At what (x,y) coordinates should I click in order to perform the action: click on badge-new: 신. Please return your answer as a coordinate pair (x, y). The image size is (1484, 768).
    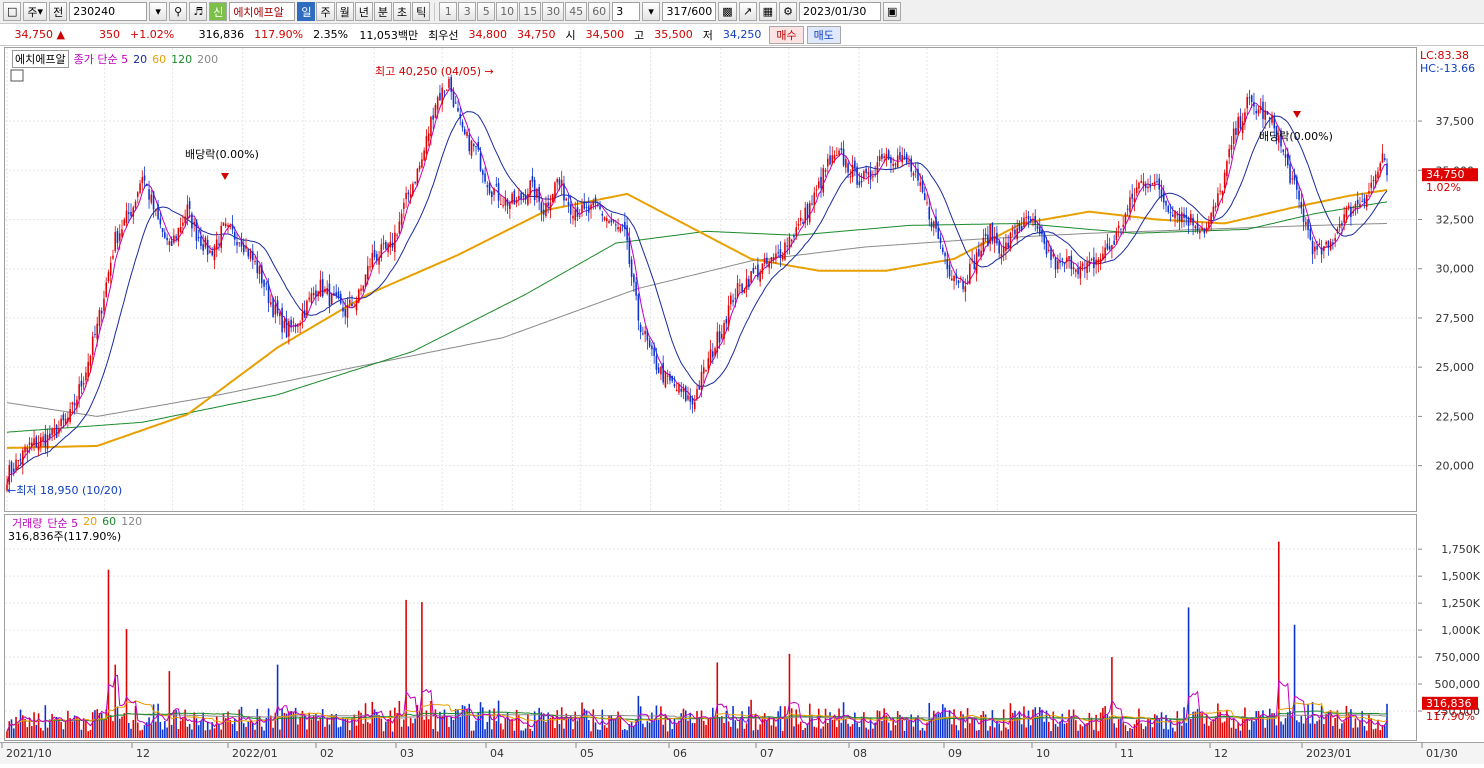
    Looking at the image, I should click on (218, 11).